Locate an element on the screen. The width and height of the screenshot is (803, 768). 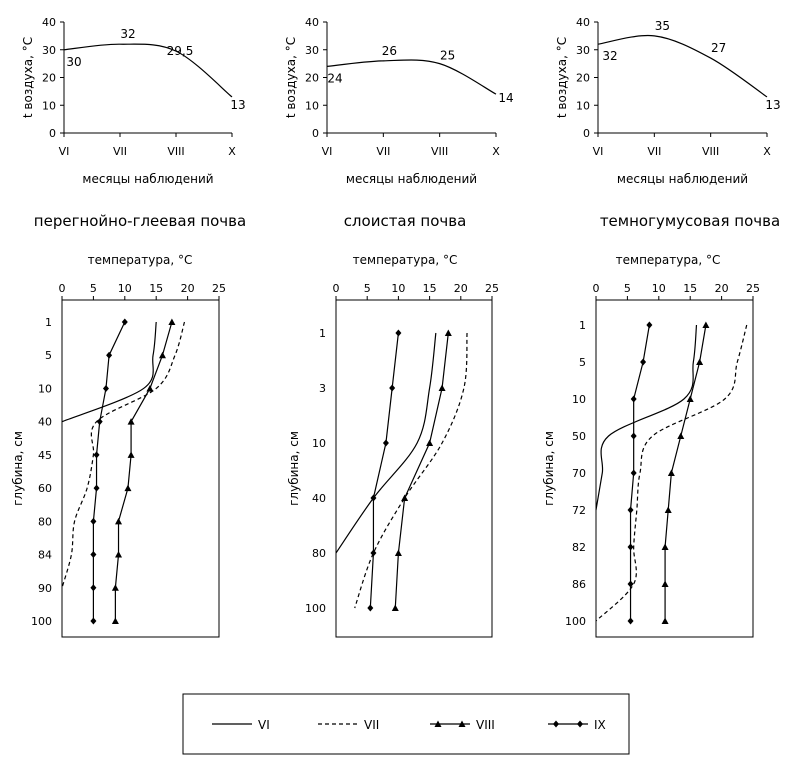
depth-tick-label: 45 is located at coordinates (45, 455).